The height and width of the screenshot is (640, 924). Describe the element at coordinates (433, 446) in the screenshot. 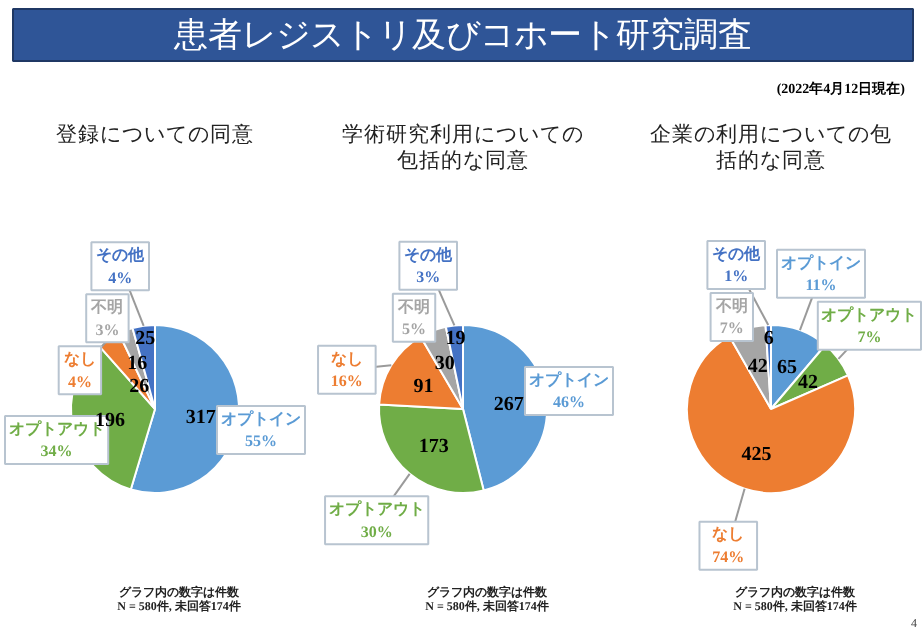

I see `data-label: 173` at that location.